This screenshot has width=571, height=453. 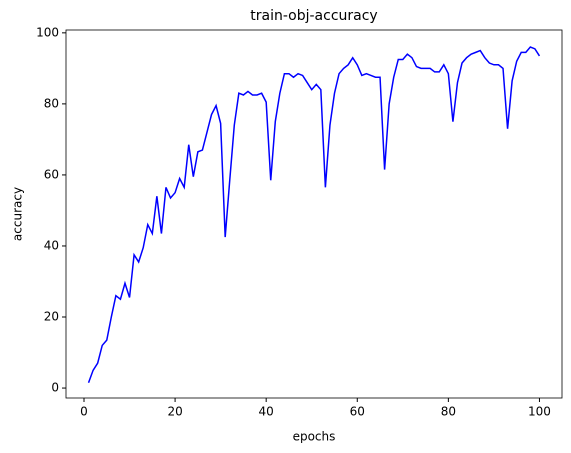 What do you see at coordinates (357, 412) in the screenshot?
I see `x-tick-label: 60` at bounding box center [357, 412].